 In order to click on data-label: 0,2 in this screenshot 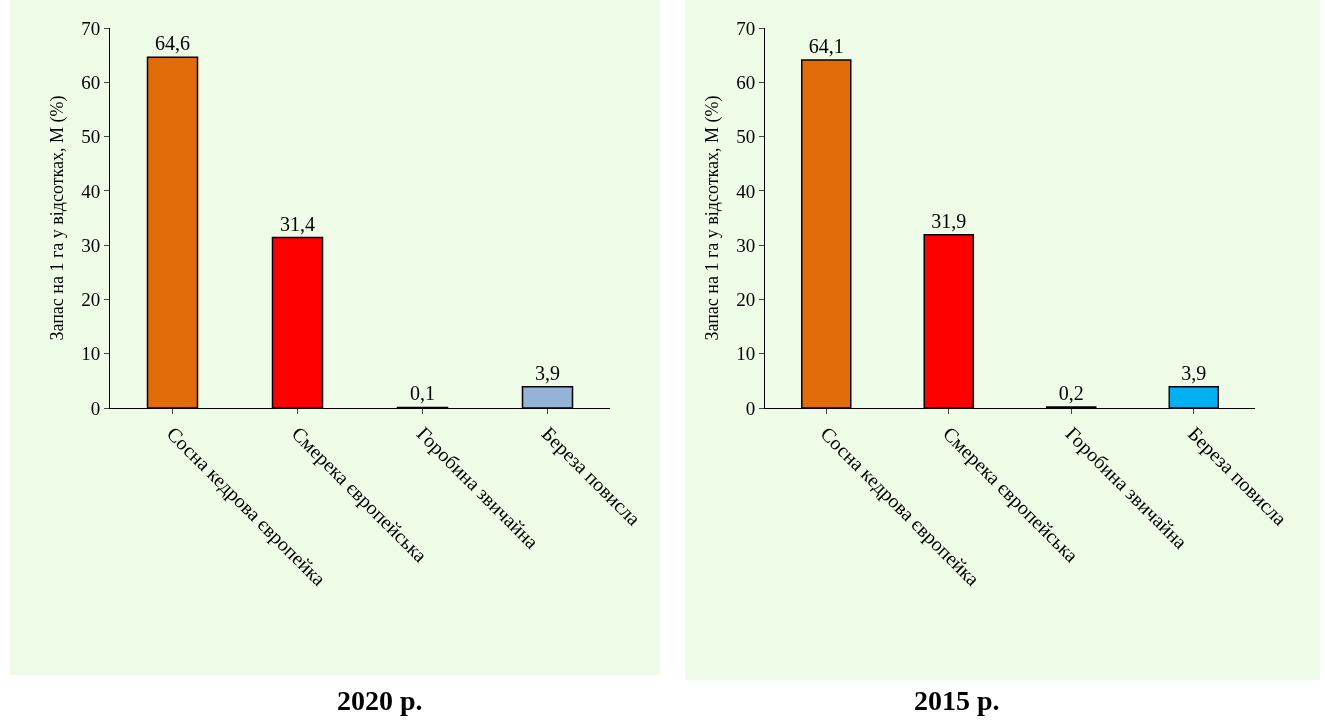, I will do `click(1071, 392)`.